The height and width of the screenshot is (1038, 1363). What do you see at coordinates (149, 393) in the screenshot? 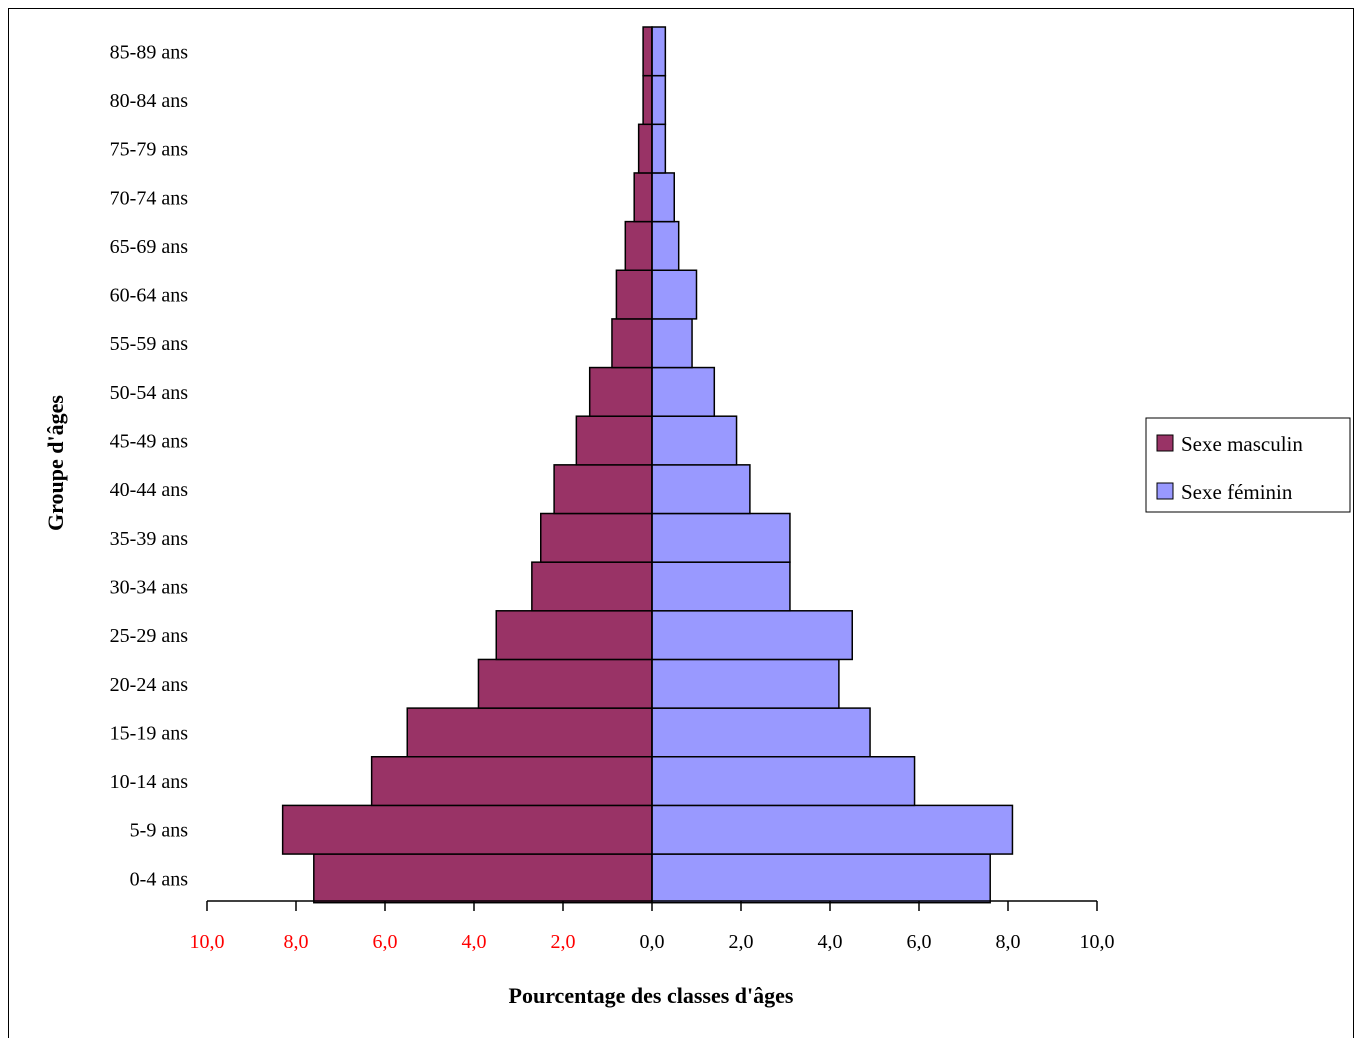
I see `category-label: 50-54 ans` at bounding box center [149, 393].